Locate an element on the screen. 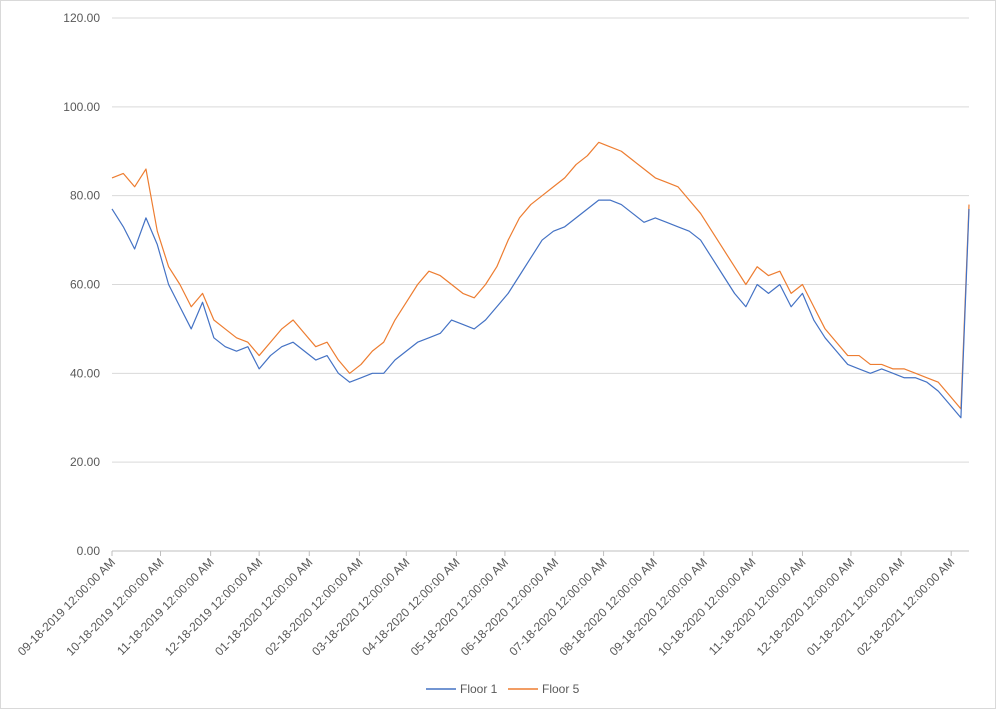 This screenshot has height=710, width=996. x-tick-label: 08-18-2020 12:00:00 AM is located at coordinates (607, 606).